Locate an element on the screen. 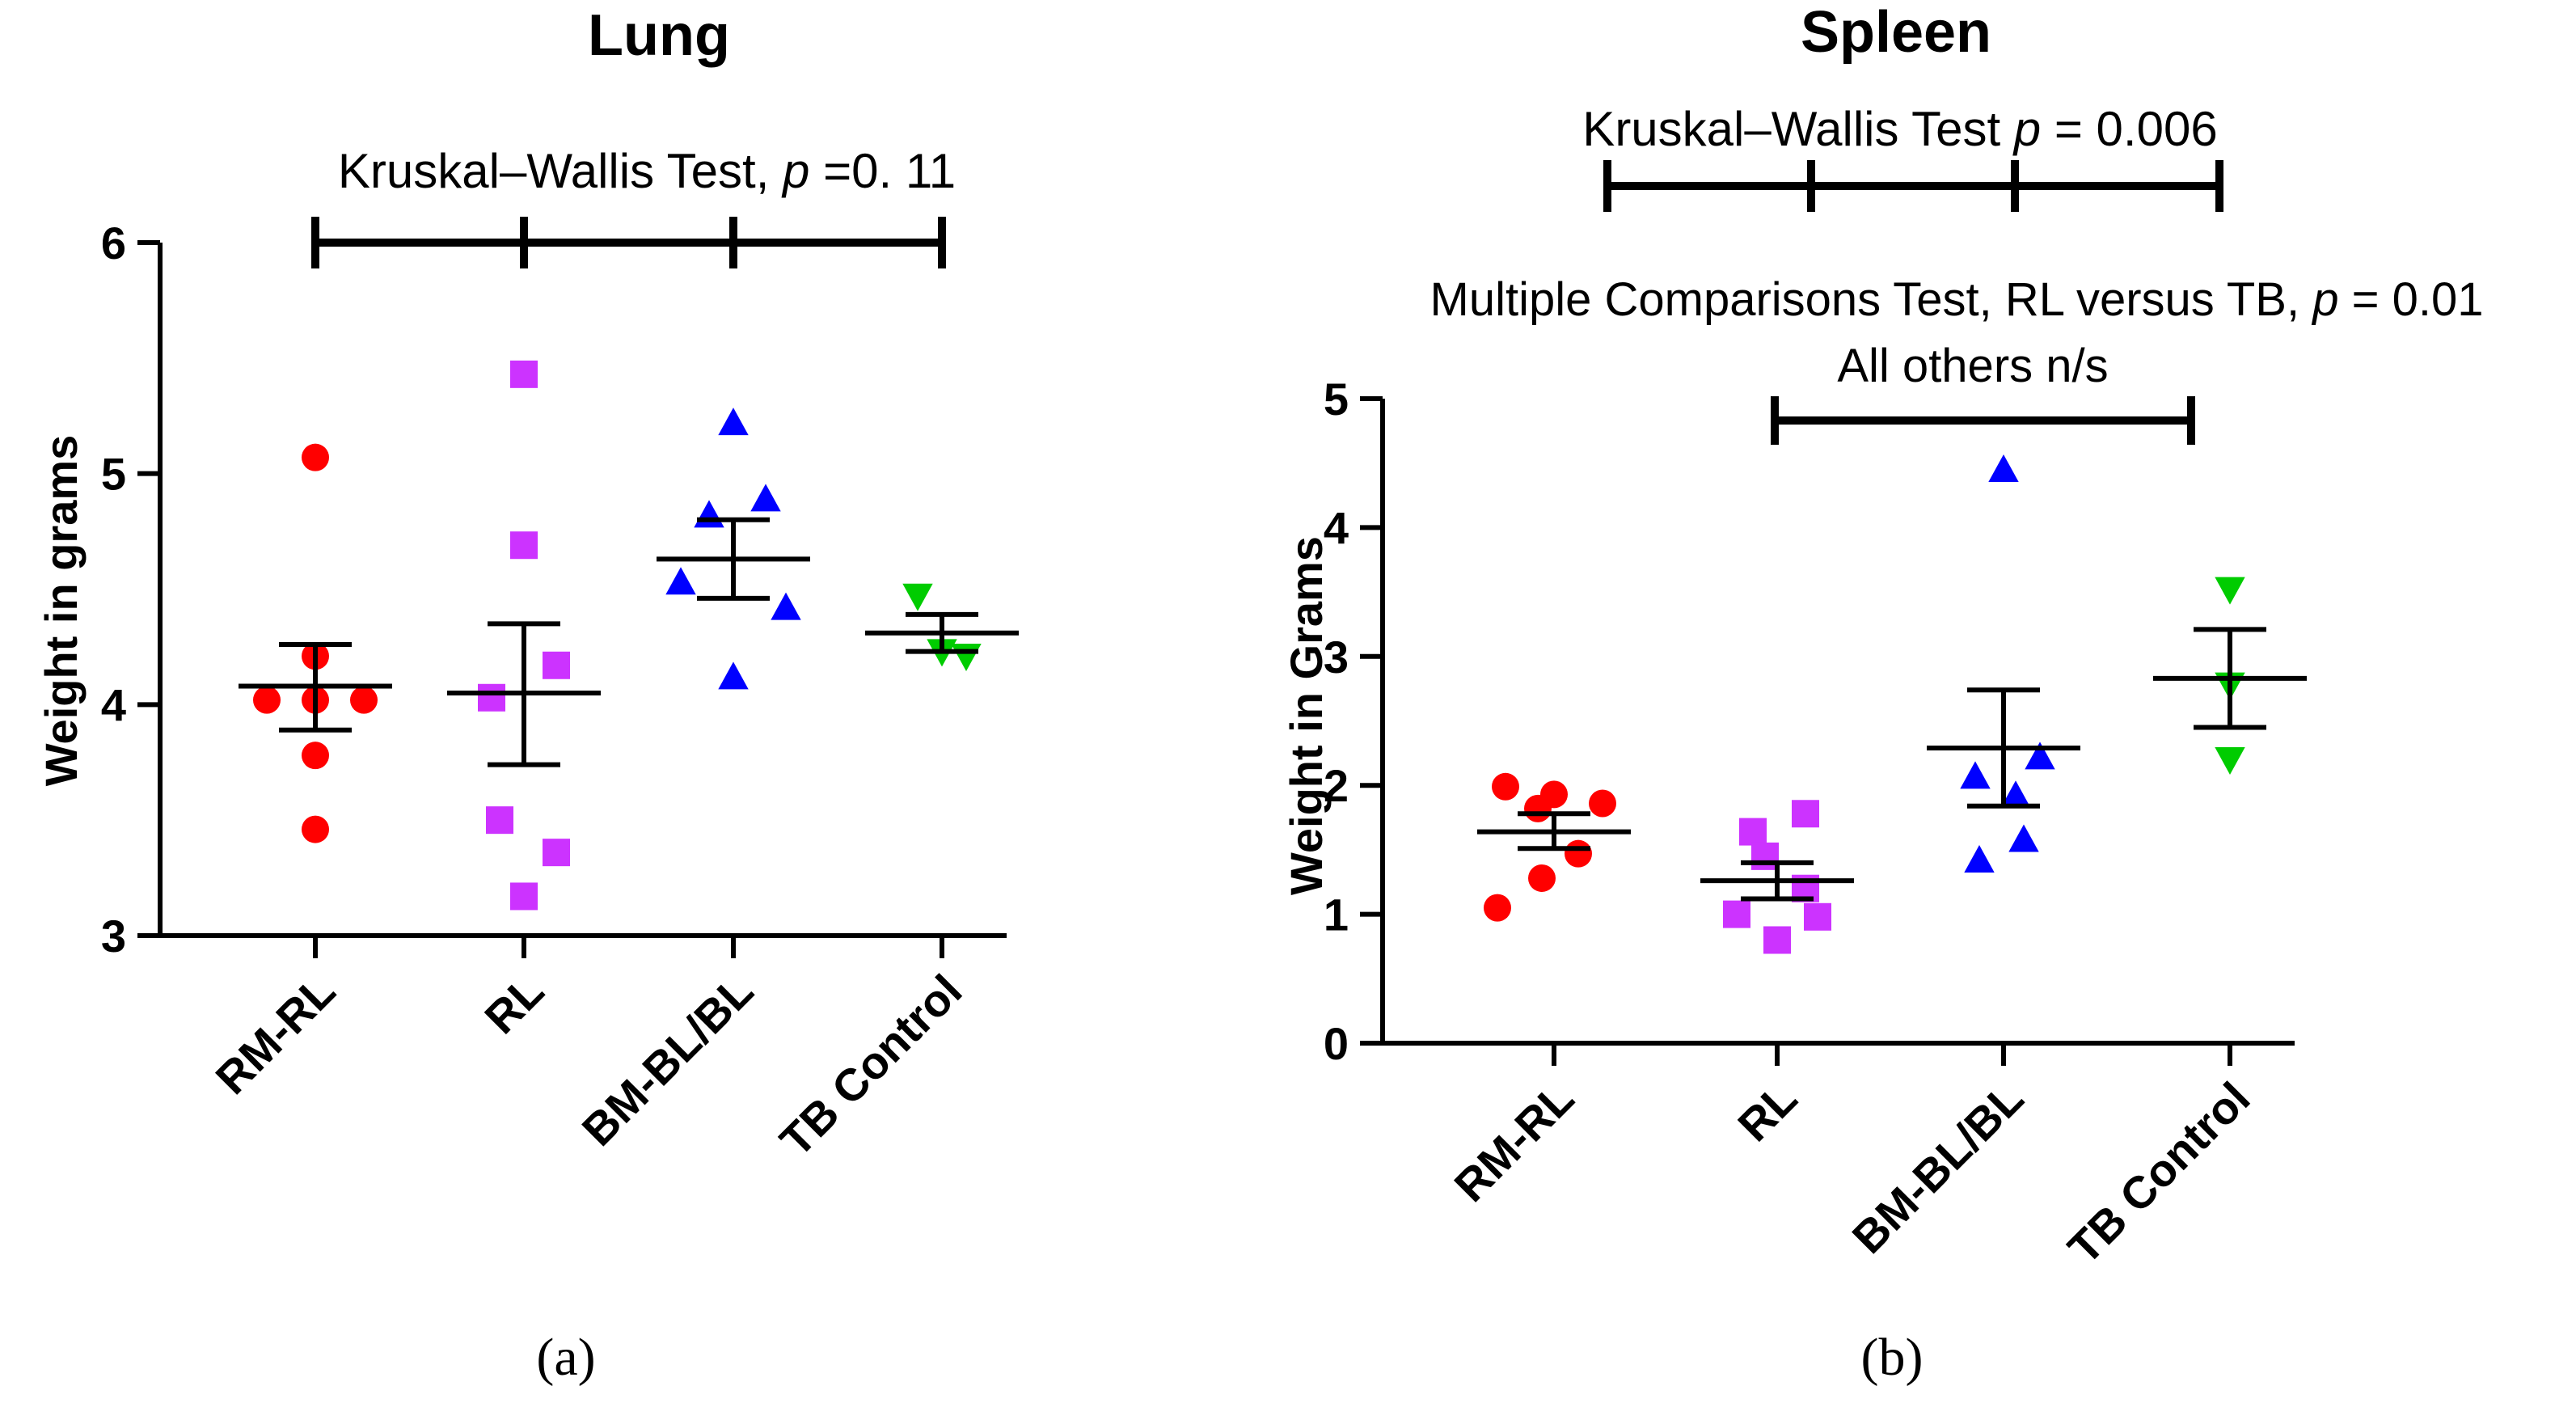  lung-mean-sem-bars is located at coordinates (629, 642).